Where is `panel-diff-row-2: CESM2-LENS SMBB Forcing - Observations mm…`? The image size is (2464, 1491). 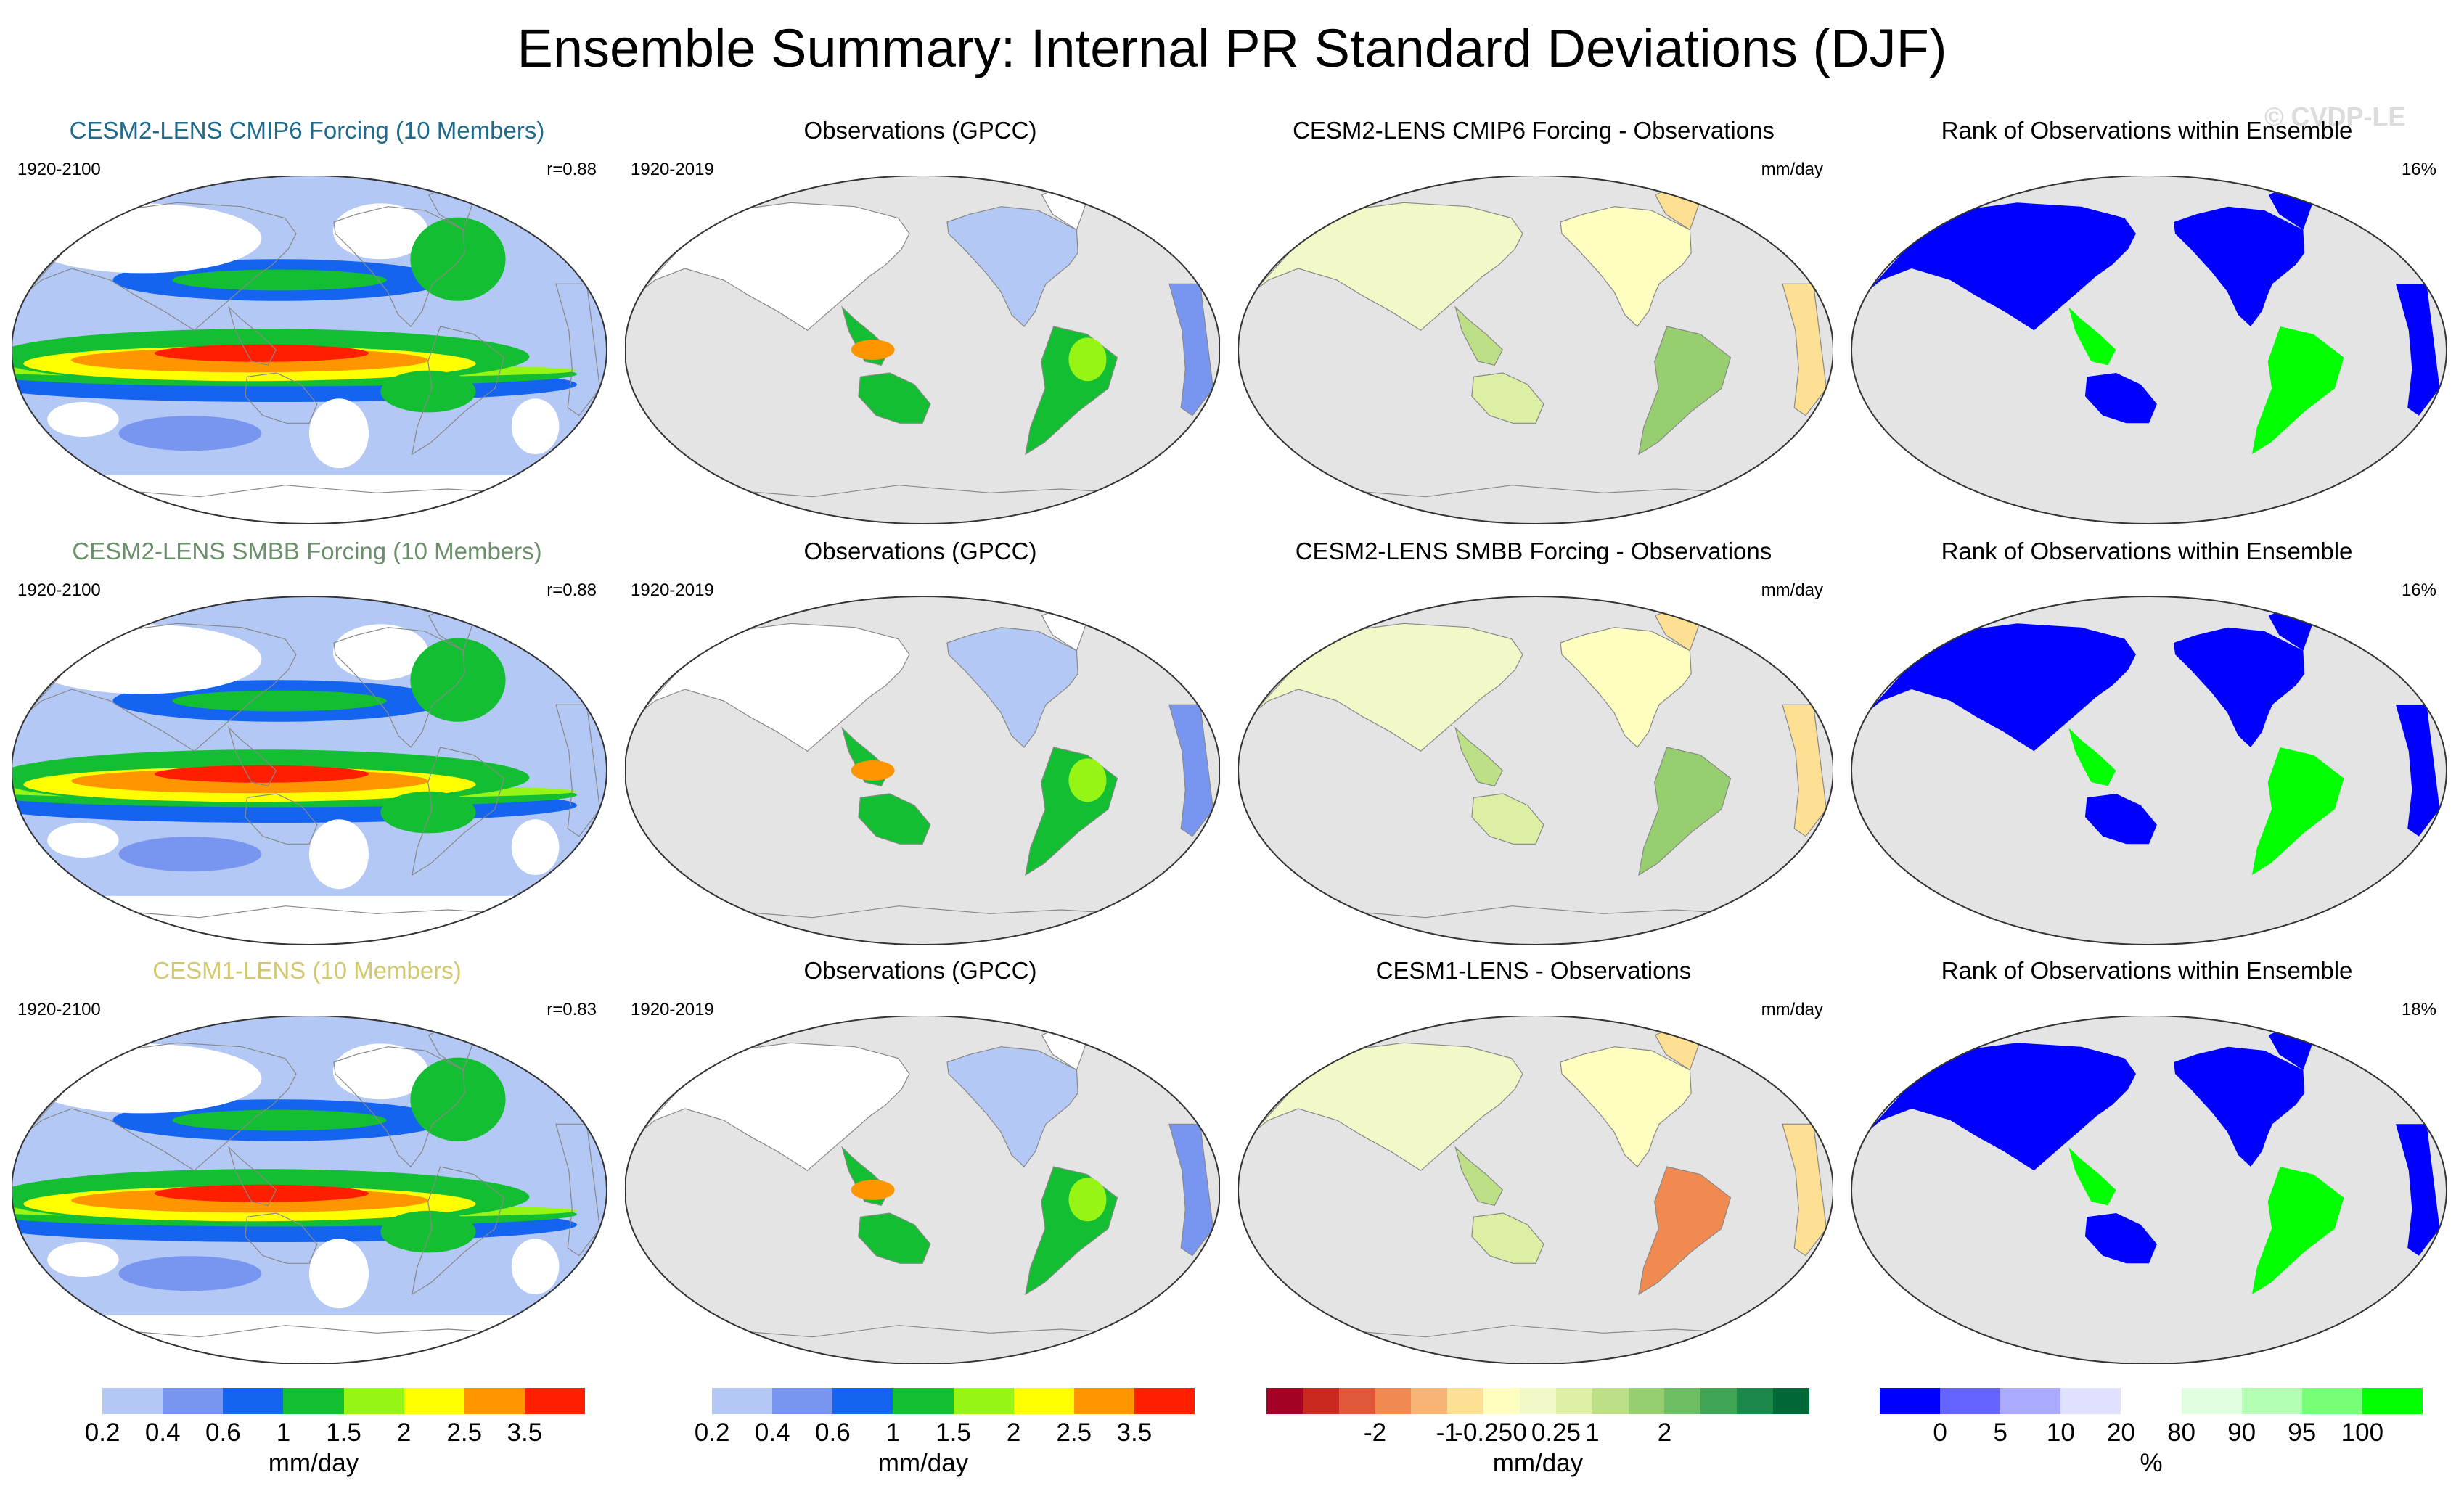
panel-diff-row-2: CESM2-LENS SMBB Forcing - Observations mm… is located at coordinates (1533, 747).